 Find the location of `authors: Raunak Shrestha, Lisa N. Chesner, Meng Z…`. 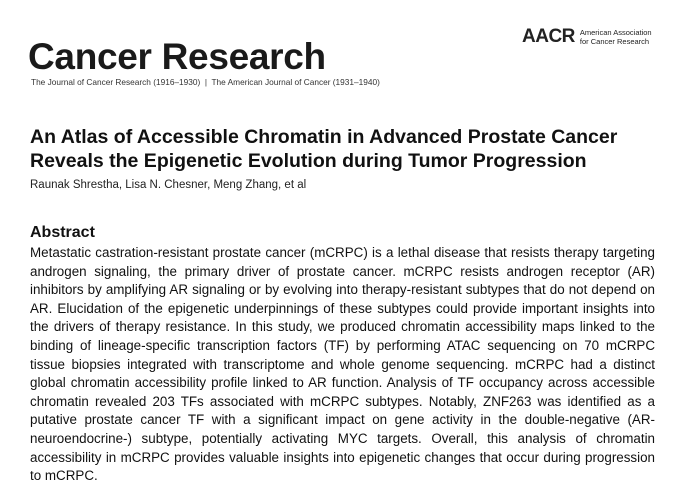

authors: Raunak Shrestha, Lisa N. Chesner, Meng Z… is located at coordinates (168, 185).